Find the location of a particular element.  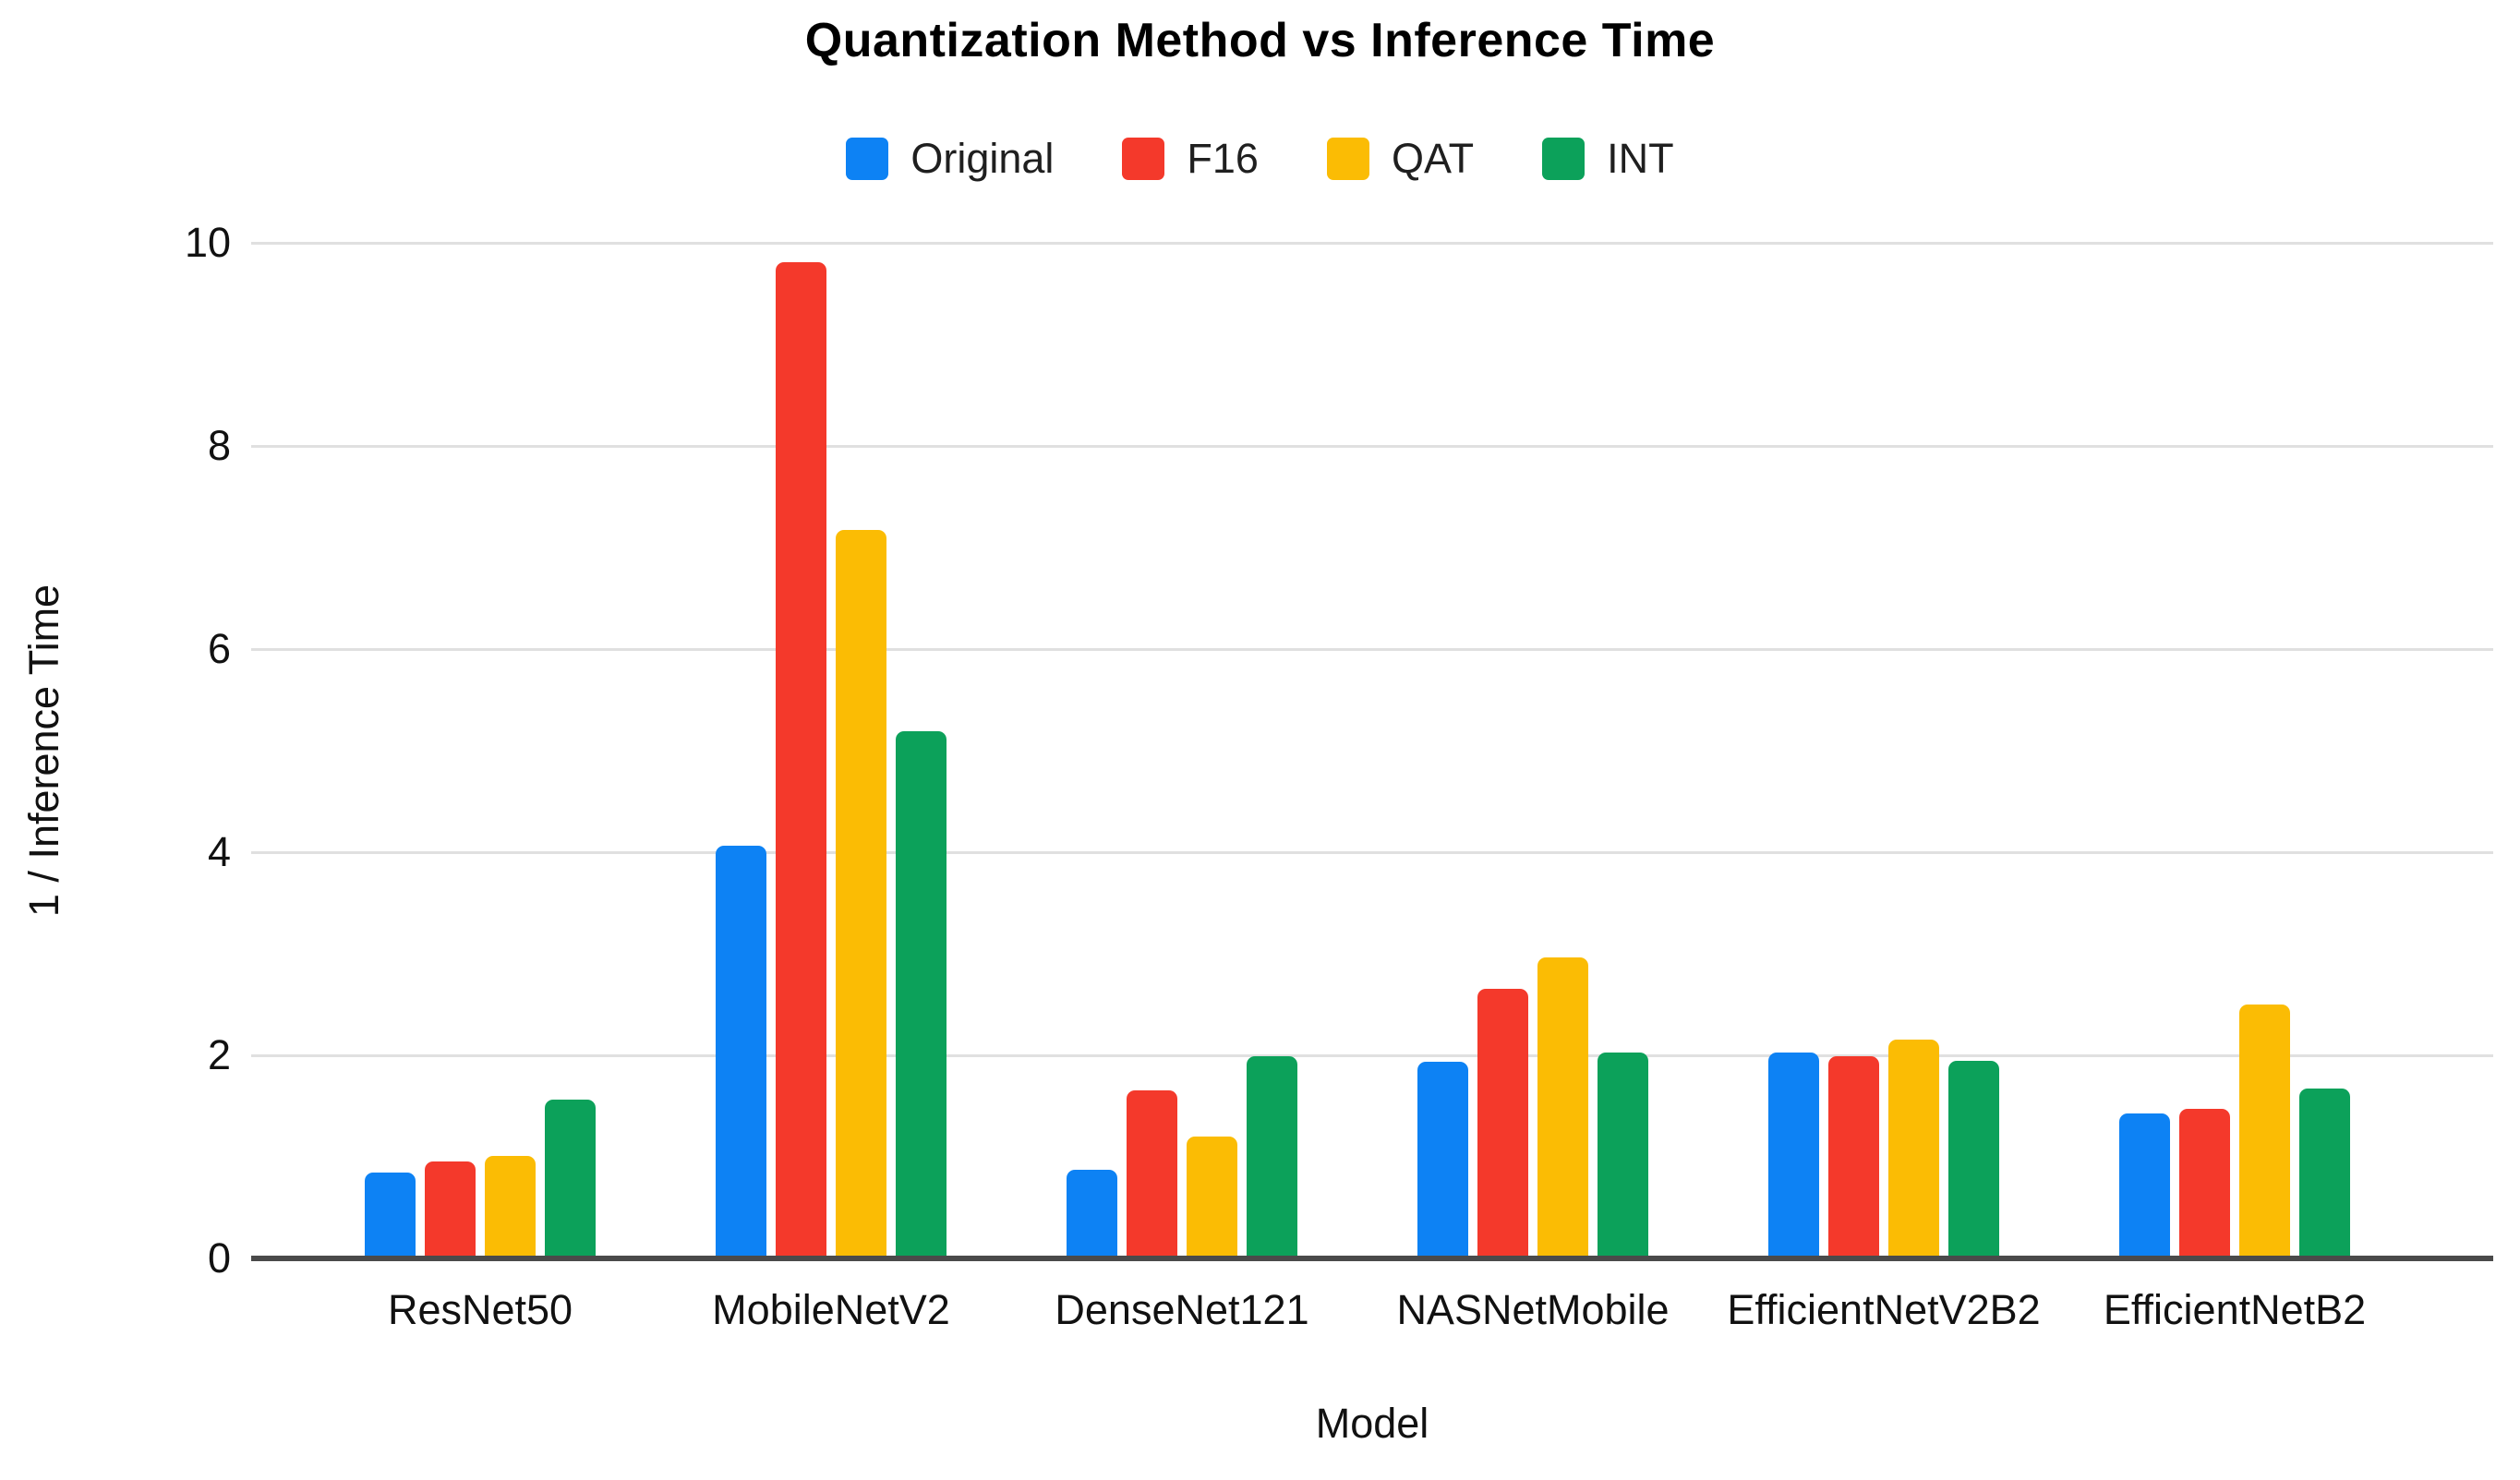

bar-qat-resnet50 is located at coordinates (510, 1206).